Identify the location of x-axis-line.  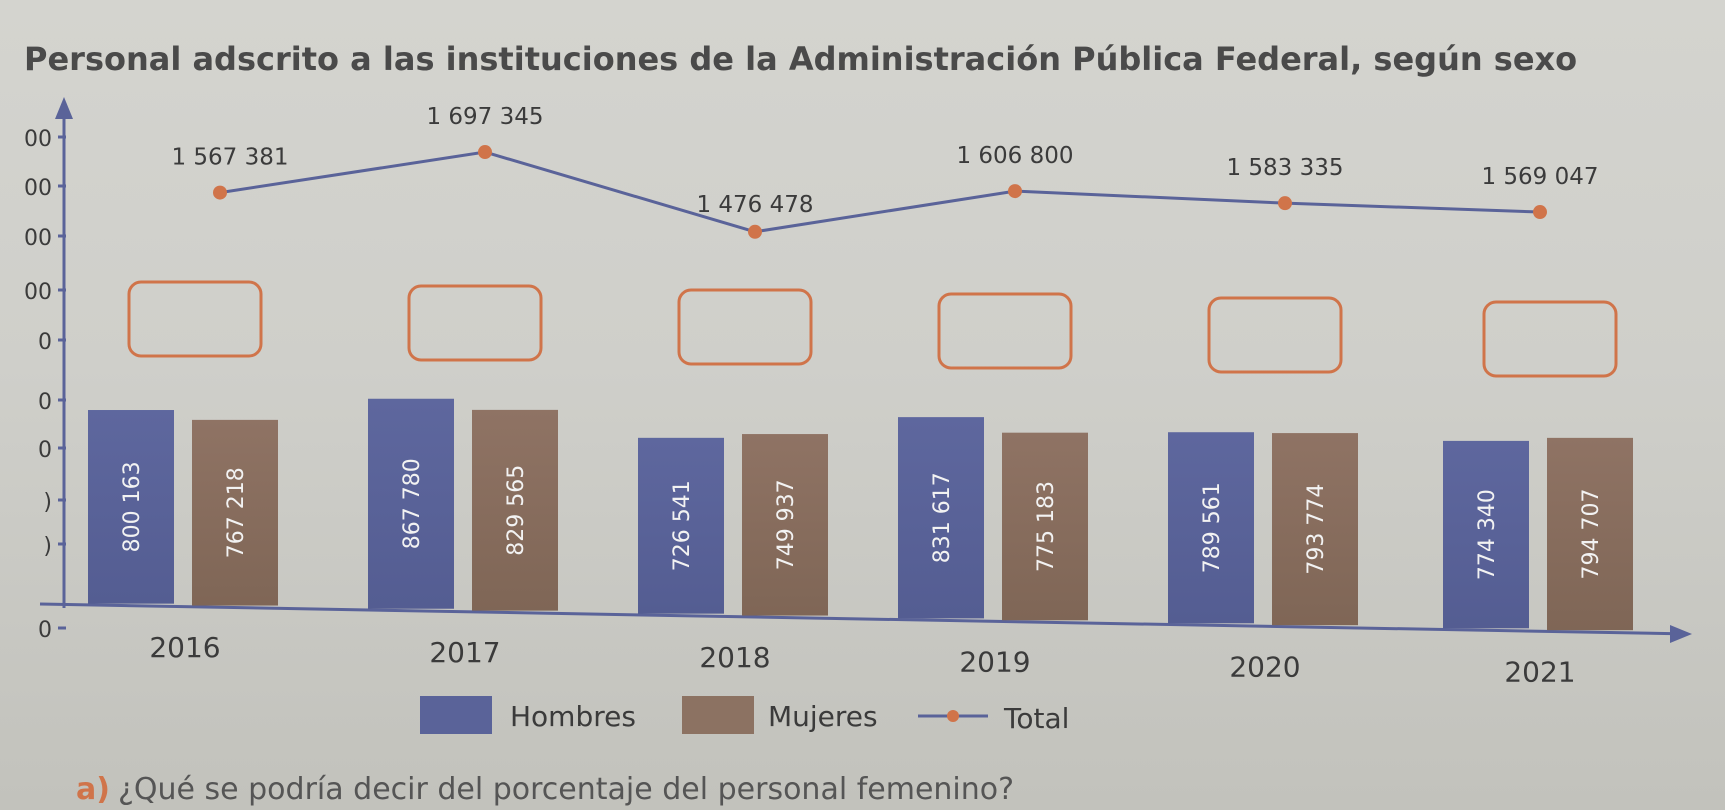
(859, 619).